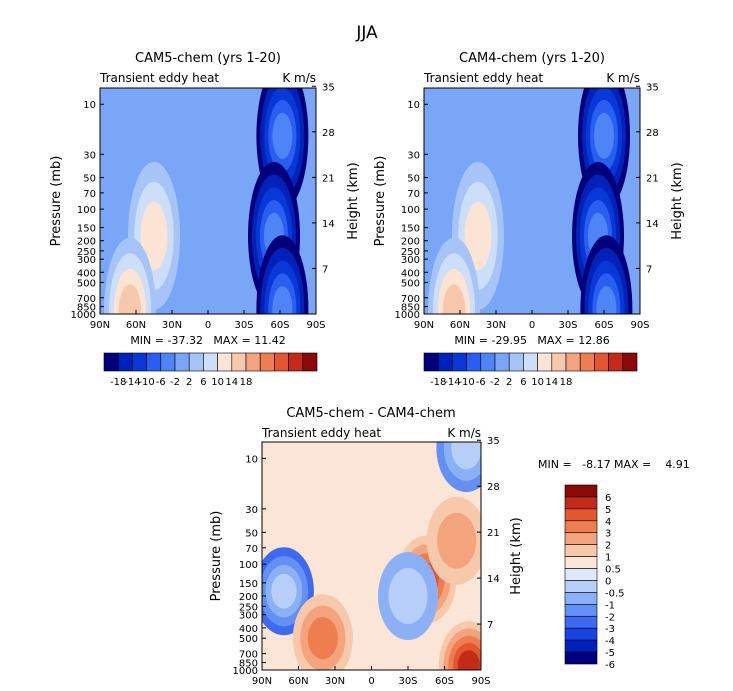  I want to click on colorbar-label: 0, so click(608, 581).